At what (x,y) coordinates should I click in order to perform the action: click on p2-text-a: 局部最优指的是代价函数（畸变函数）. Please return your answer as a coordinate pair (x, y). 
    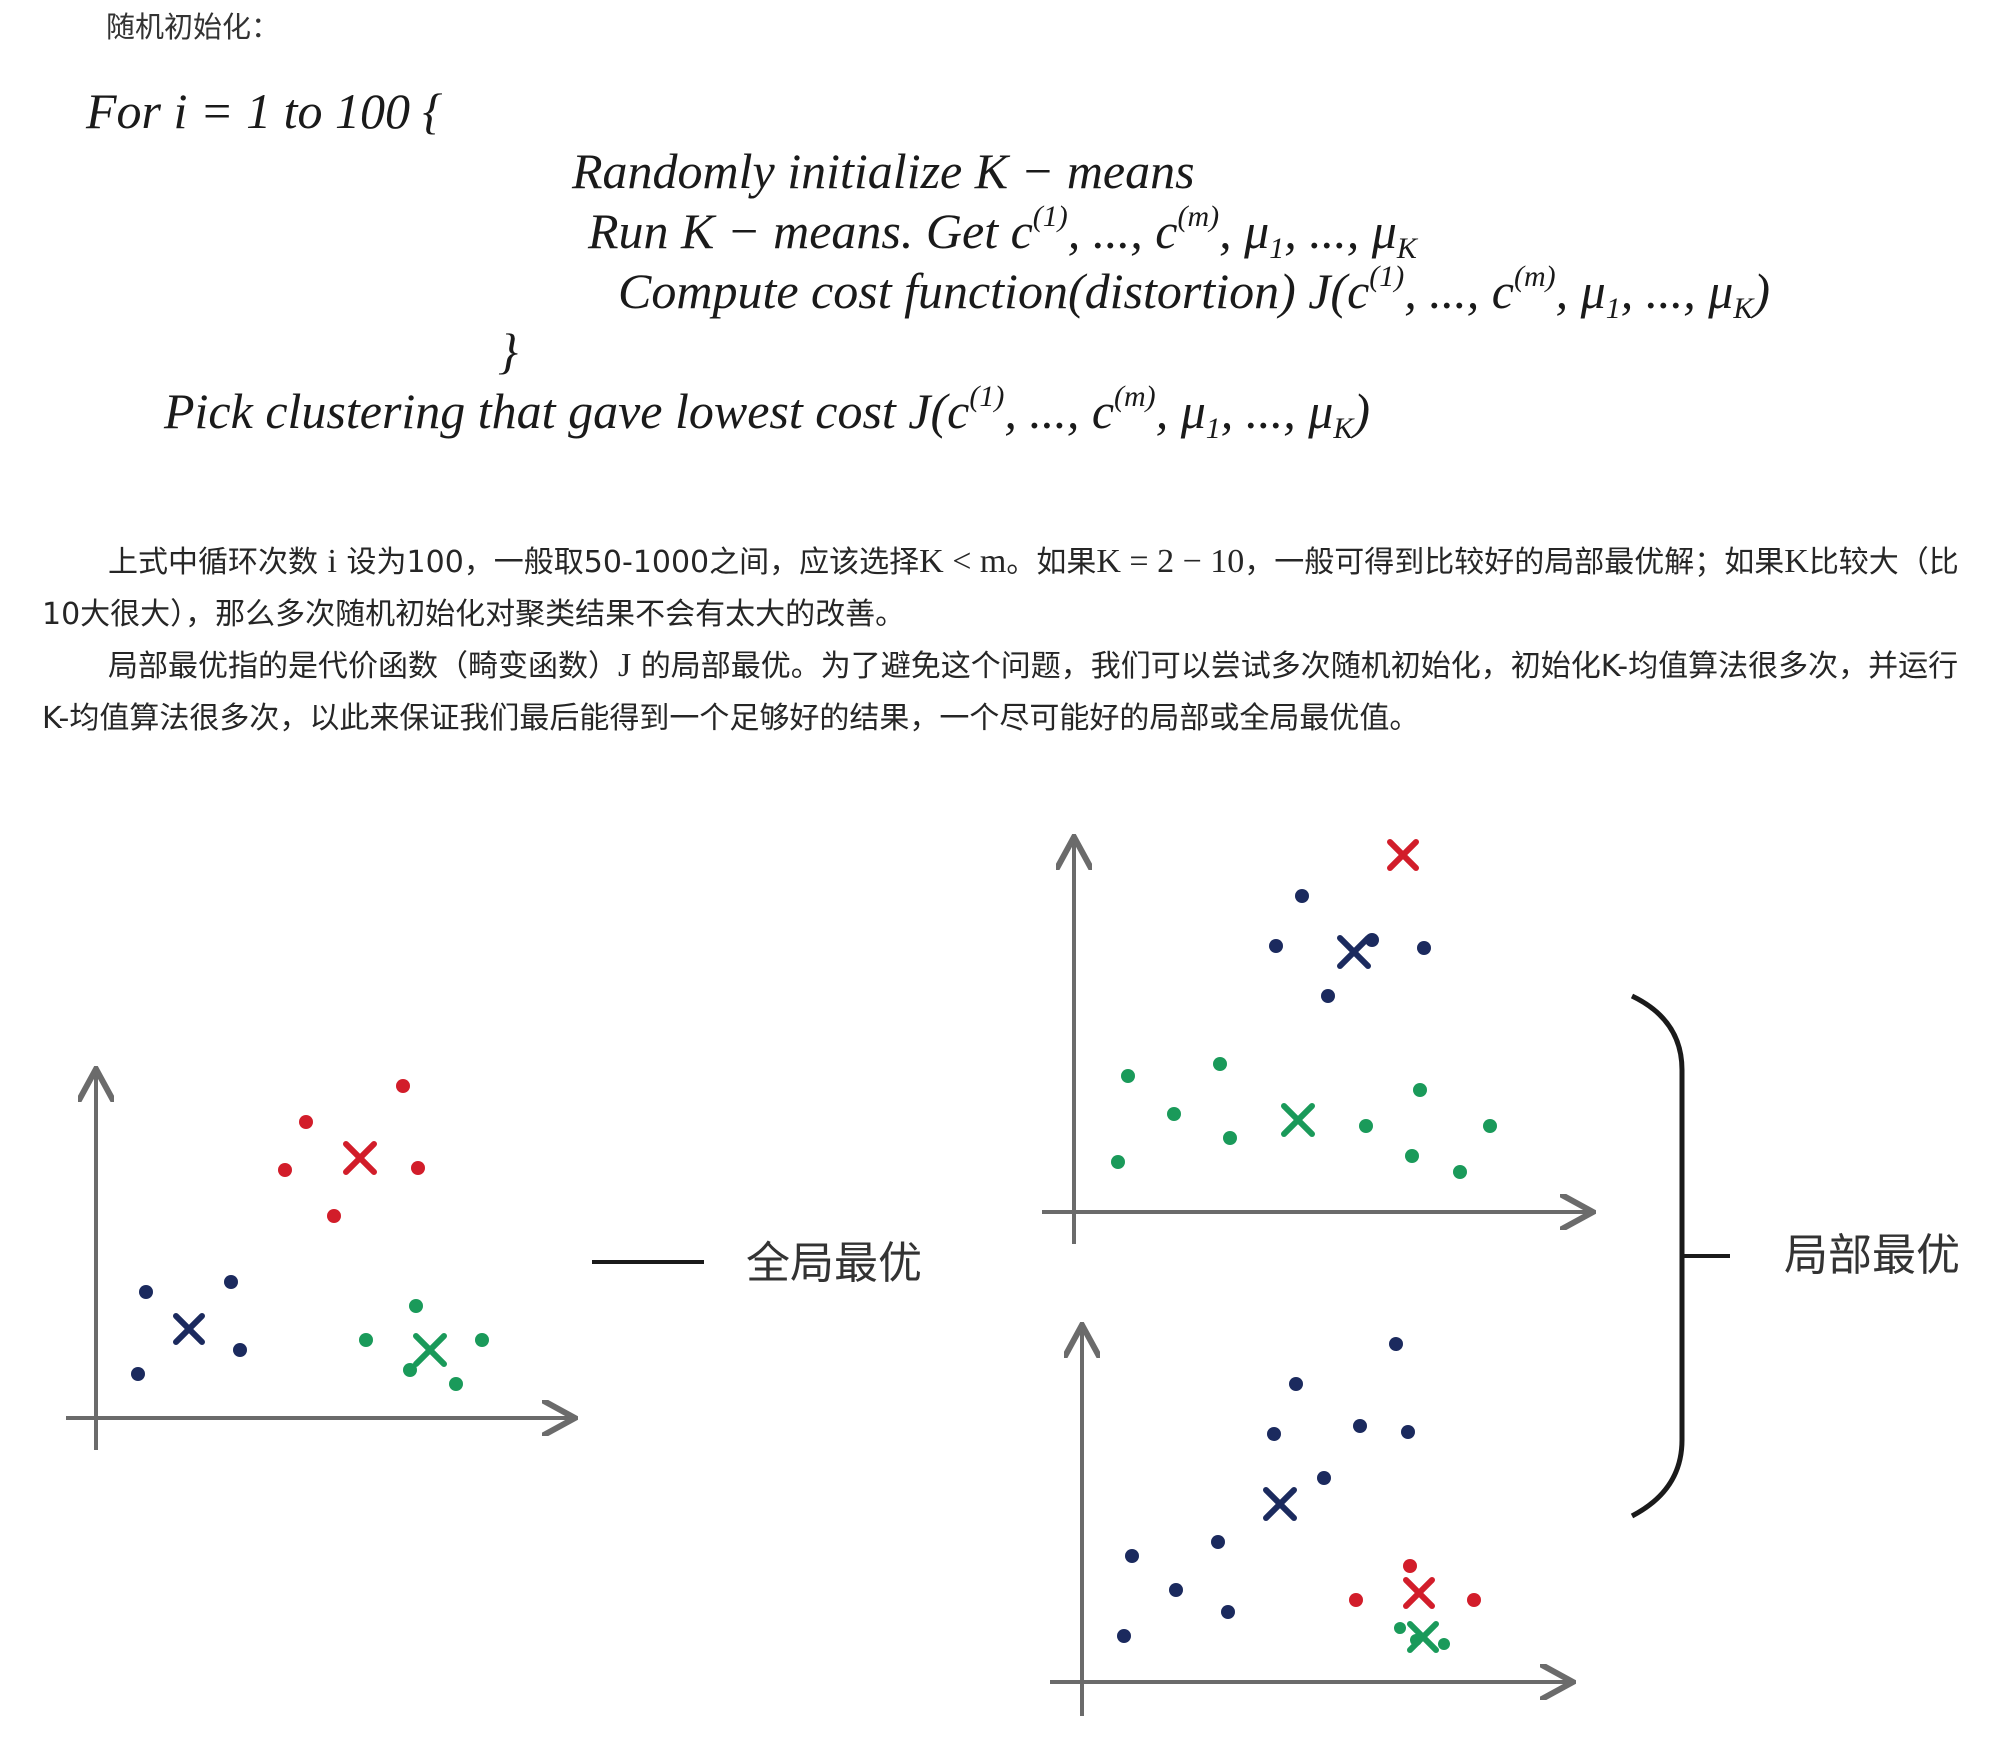
    Looking at the image, I should click on (363, 666).